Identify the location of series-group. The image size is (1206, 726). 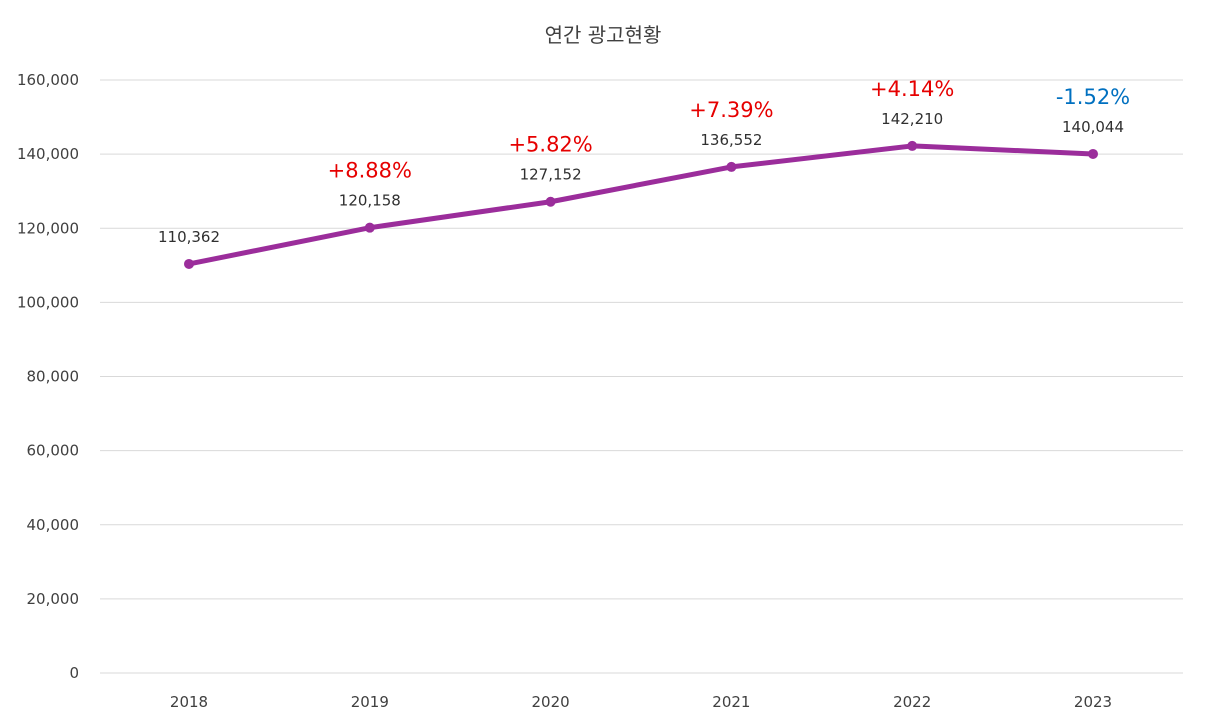
(641, 204).